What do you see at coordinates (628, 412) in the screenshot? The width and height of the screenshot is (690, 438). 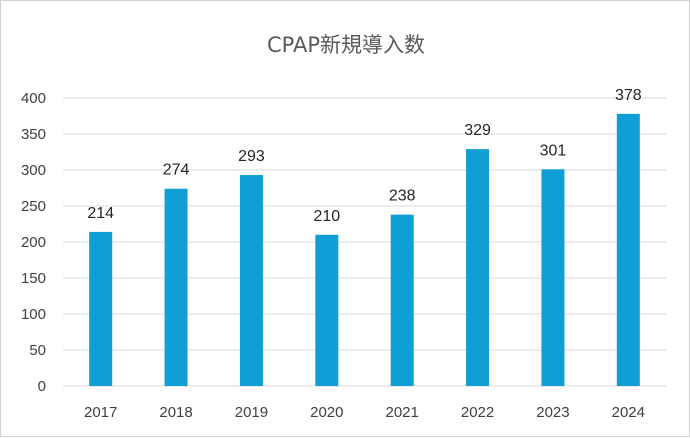 I see `x-tick-label-2024: 2024` at bounding box center [628, 412].